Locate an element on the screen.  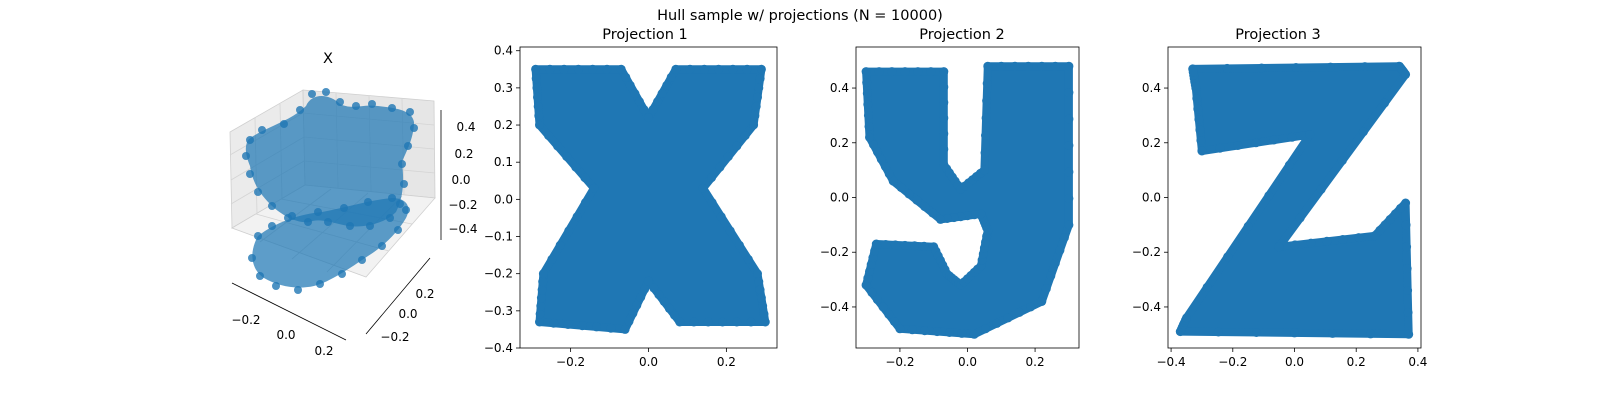
projection-1-title: Projection 1 is located at coordinates (645, 35).